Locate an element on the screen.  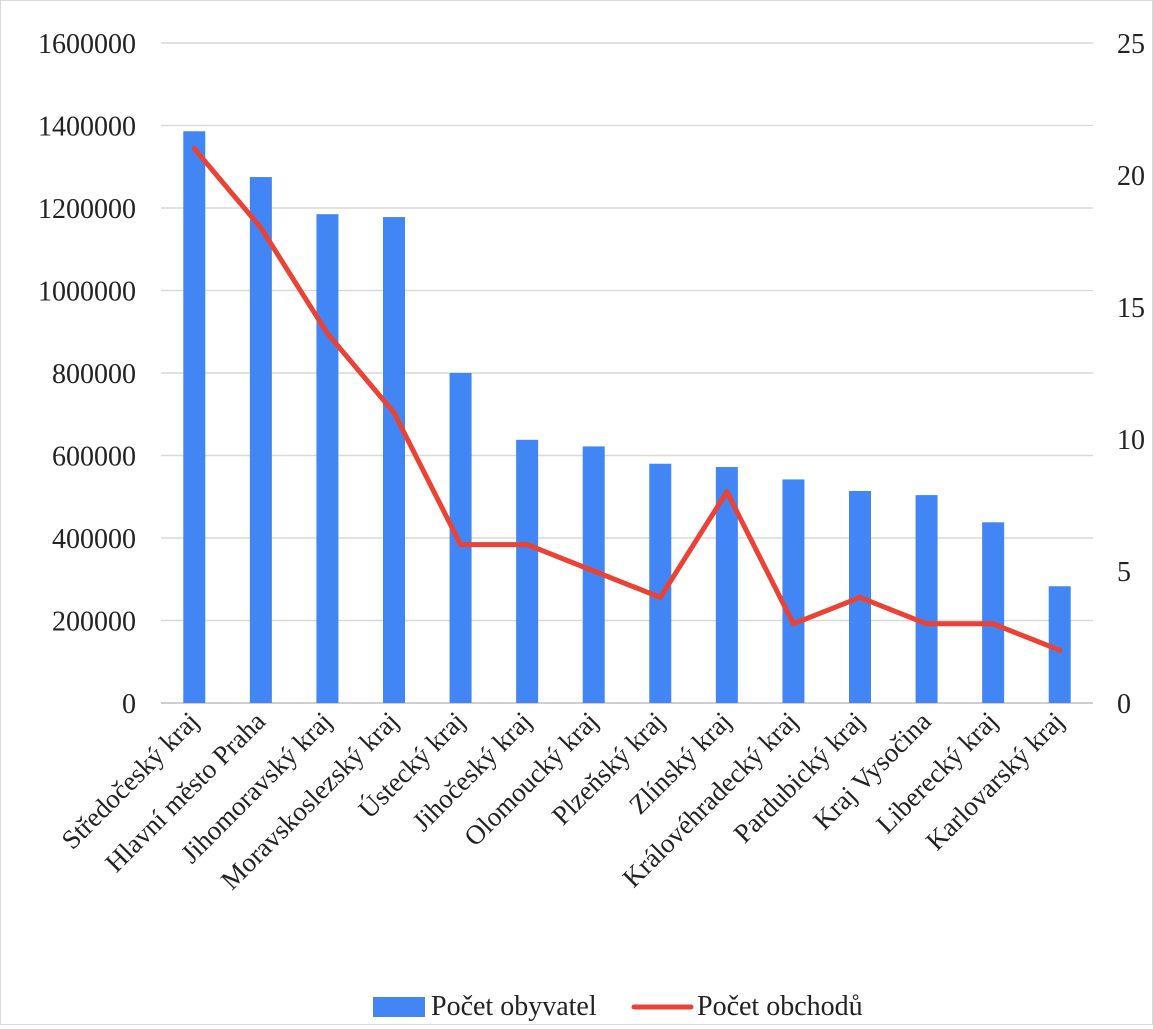
left-axis-tick-label: 400000 is located at coordinates (94, 539).